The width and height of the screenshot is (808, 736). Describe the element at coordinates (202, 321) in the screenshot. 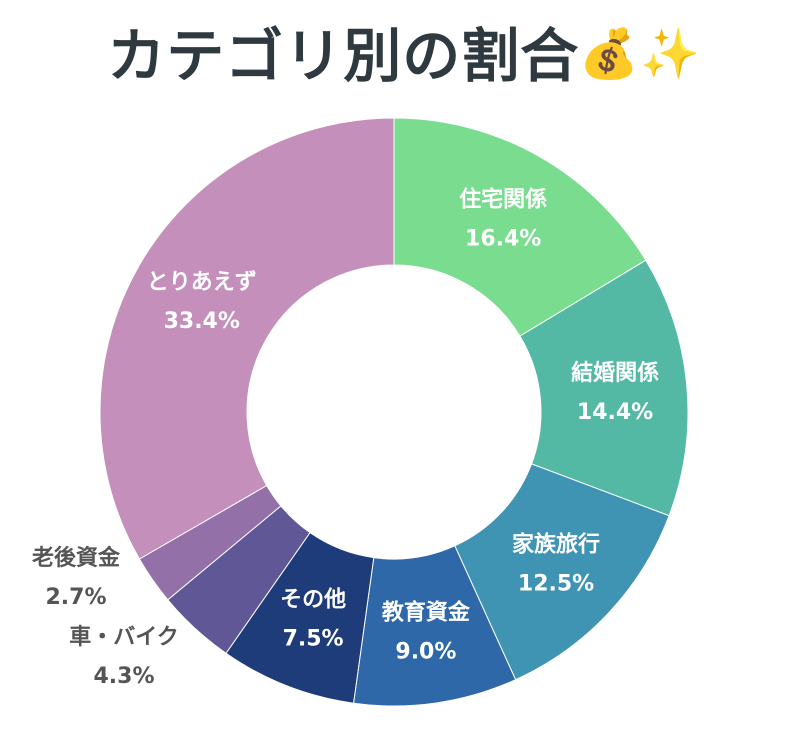

I see `slice-label-value-8: 33.4%` at that location.